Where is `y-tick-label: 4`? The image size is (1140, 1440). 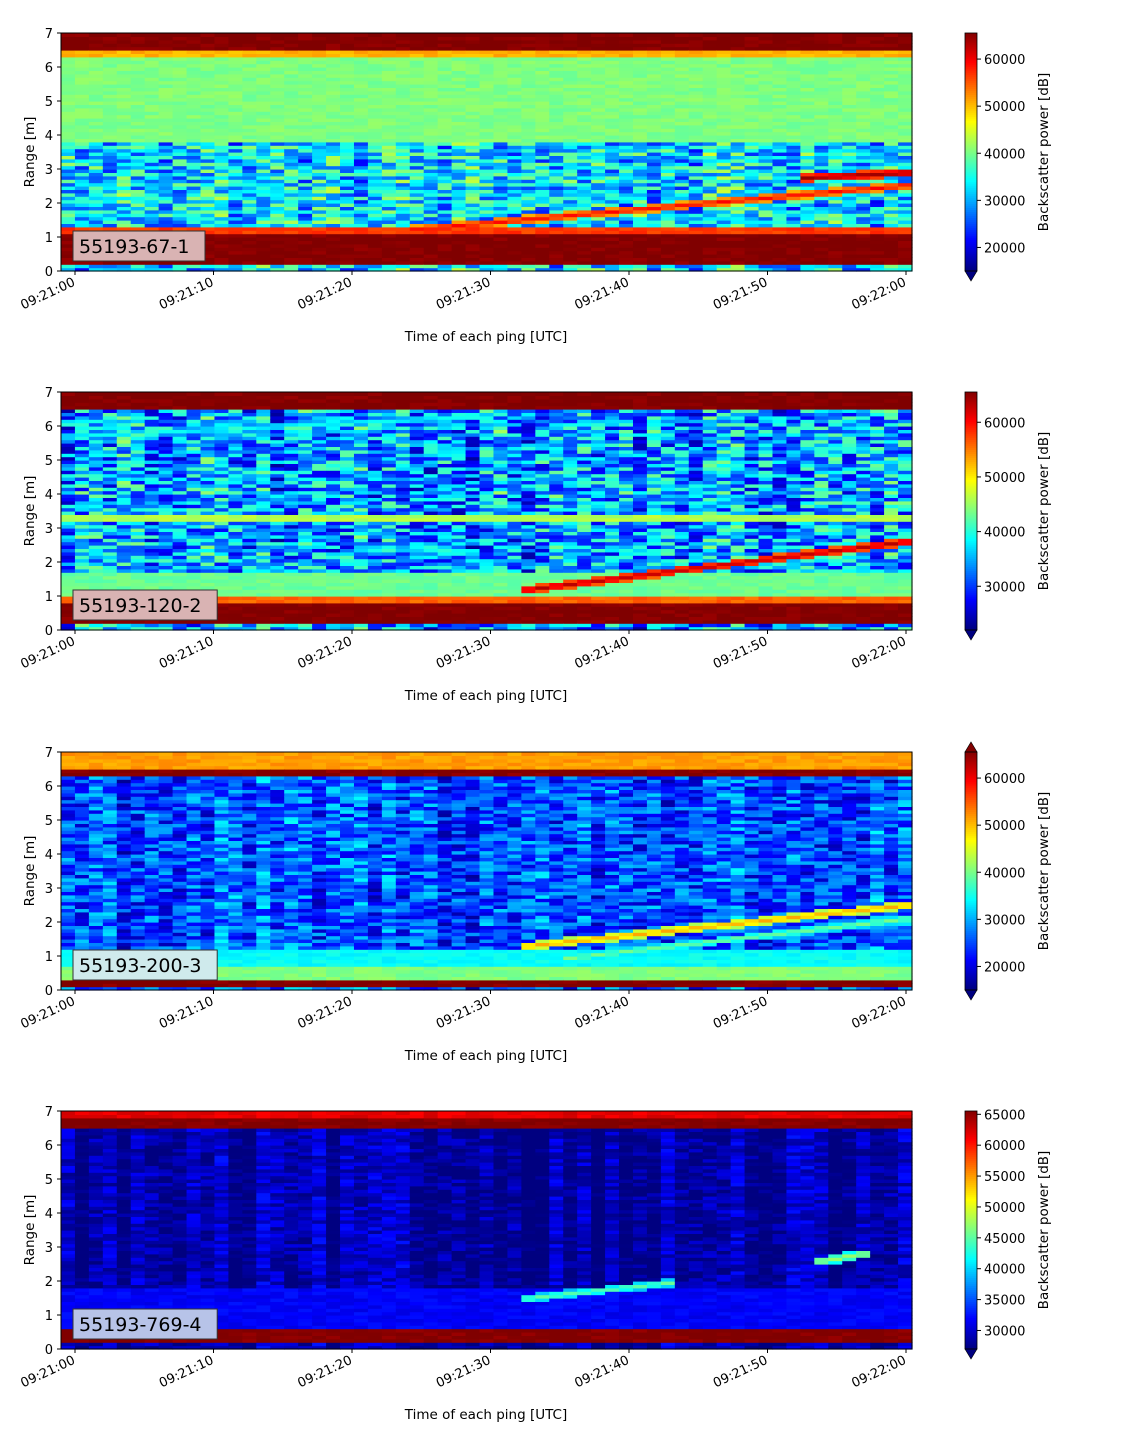
y-tick-label: 4 is located at coordinates (49, 136).